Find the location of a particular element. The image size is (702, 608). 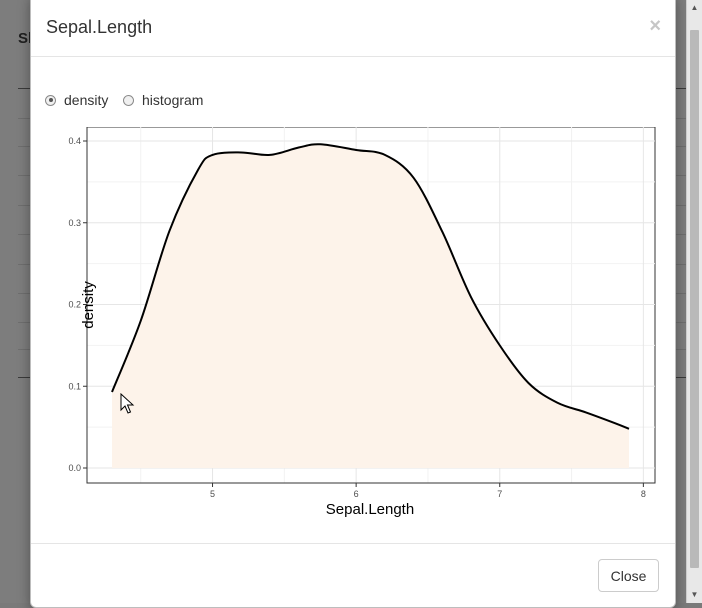

x-axis: 5 6 7 8 is located at coordinates (371, 490).